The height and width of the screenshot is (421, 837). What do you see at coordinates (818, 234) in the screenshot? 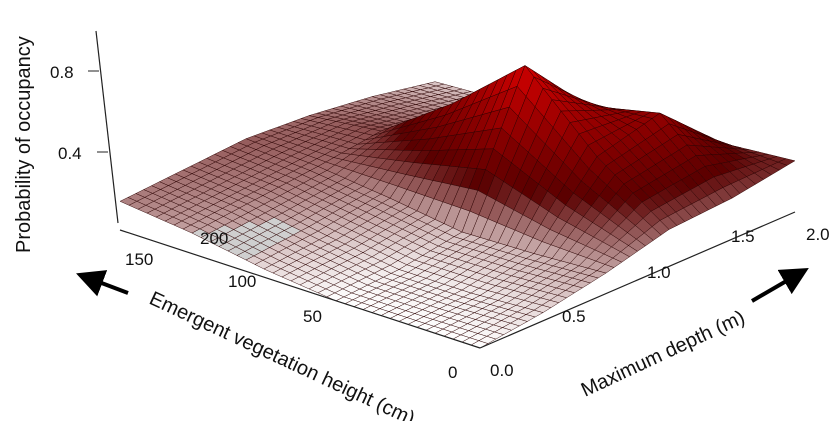
I see `y-tick-label: 2.0` at bounding box center [818, 234].